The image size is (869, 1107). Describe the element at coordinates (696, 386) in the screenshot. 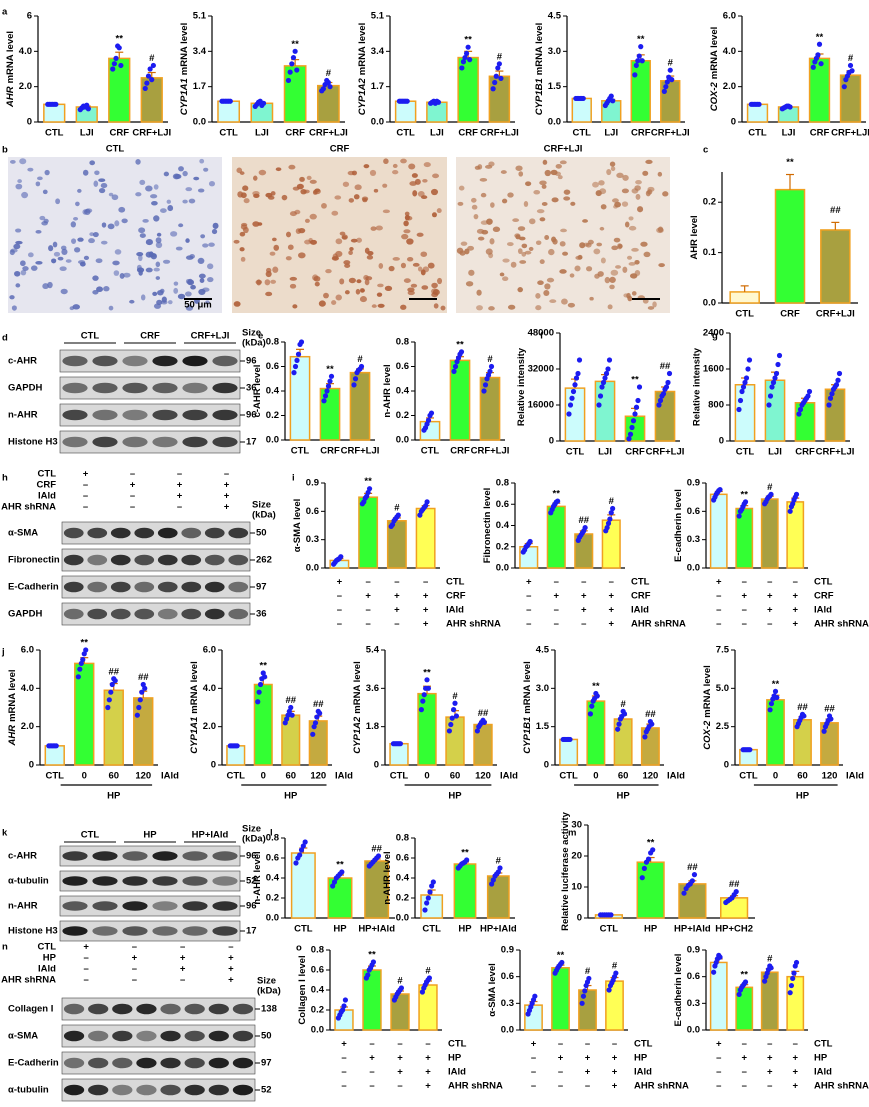

I see `y-axis-label-part: Relative intensity` at that location.